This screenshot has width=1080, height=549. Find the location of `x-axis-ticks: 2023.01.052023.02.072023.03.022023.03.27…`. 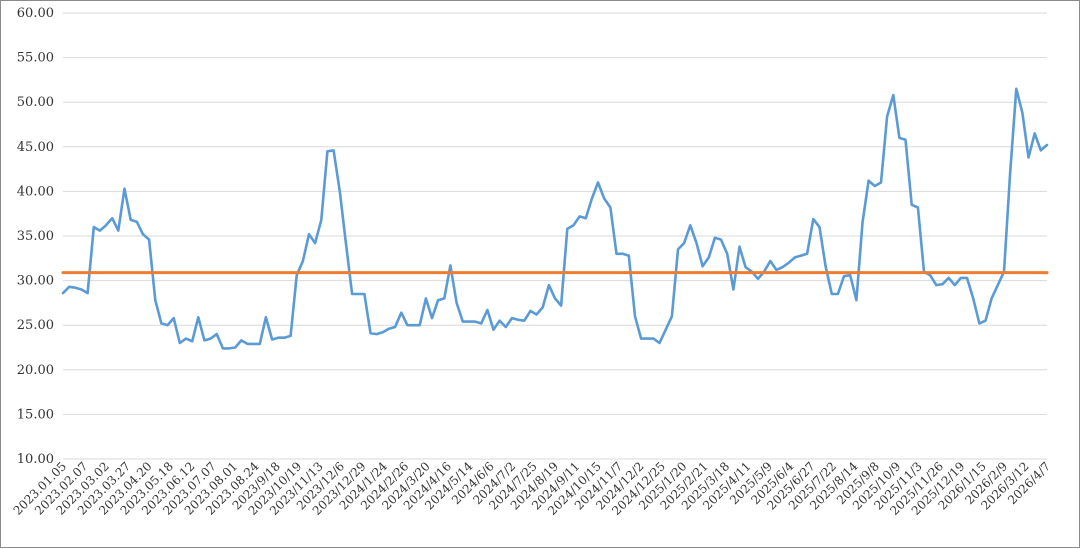

x-axis-ticks: 2023.01.052023.02.072023.03.022023.03.27… is located at coordinates (532, 488).